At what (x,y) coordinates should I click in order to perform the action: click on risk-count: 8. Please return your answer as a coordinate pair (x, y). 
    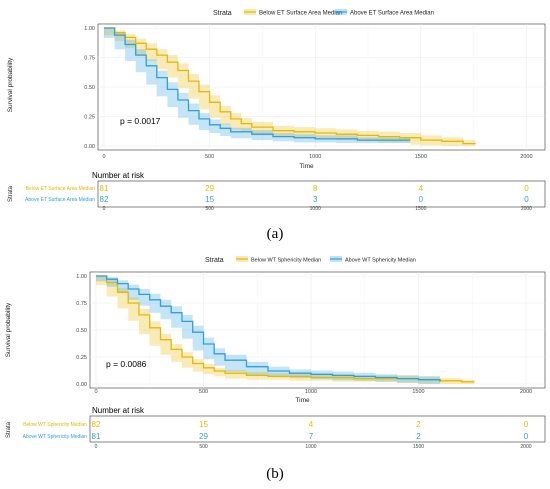
    Looking at the image, I should click on (315, 188).